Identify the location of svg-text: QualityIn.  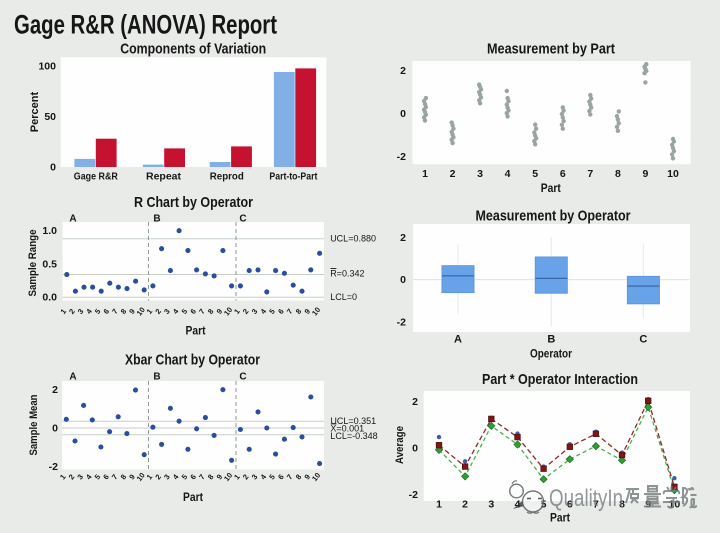
(586, 498).